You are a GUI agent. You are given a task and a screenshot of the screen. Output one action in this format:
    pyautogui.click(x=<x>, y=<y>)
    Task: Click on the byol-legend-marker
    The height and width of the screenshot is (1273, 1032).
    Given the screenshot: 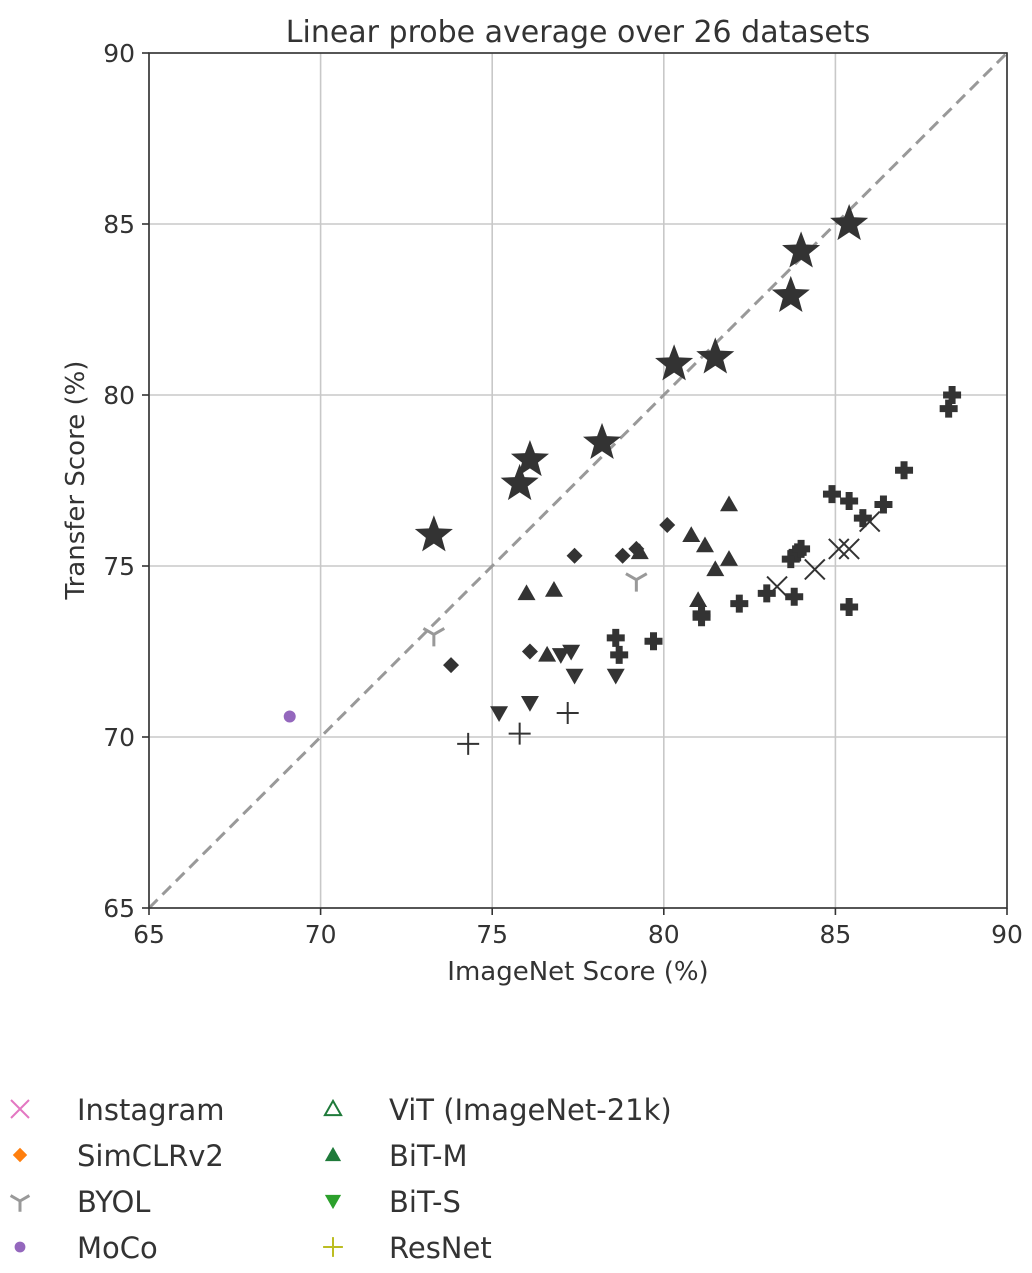 What is the action you would take?
    pyautogui.click(x=20, y=1203)
    